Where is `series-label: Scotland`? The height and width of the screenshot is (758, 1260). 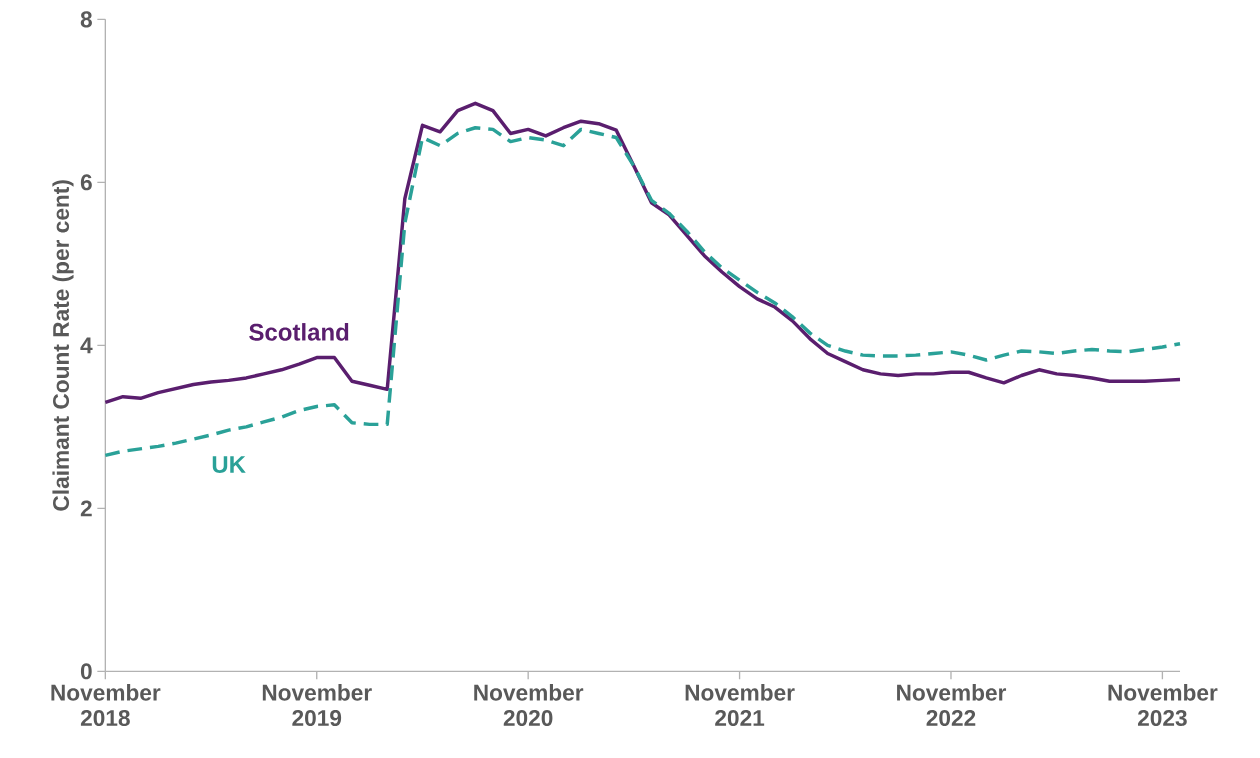 series-label: Scotland is located at coordinates (299, 332).